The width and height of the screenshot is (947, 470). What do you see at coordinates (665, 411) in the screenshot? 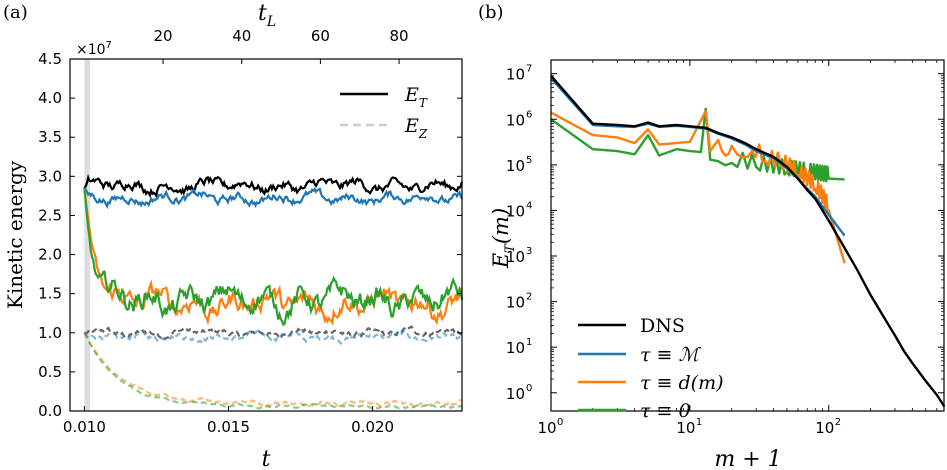
I see `legend-b-label-tau-0: τ ≡ 0` at bounding box center [665, 411].